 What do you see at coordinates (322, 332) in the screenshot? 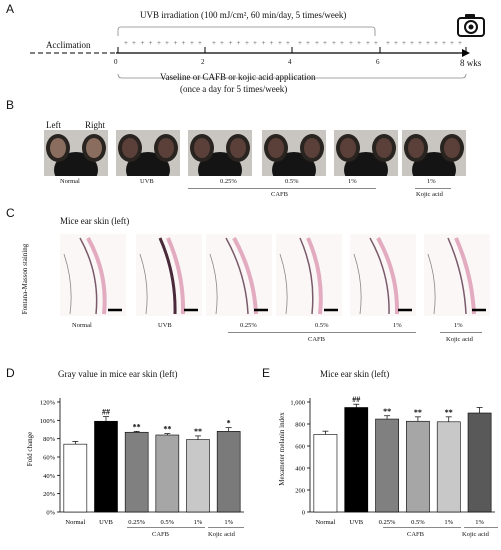
I see `skin-cafb-bracket` at bounding box center [322, 332].